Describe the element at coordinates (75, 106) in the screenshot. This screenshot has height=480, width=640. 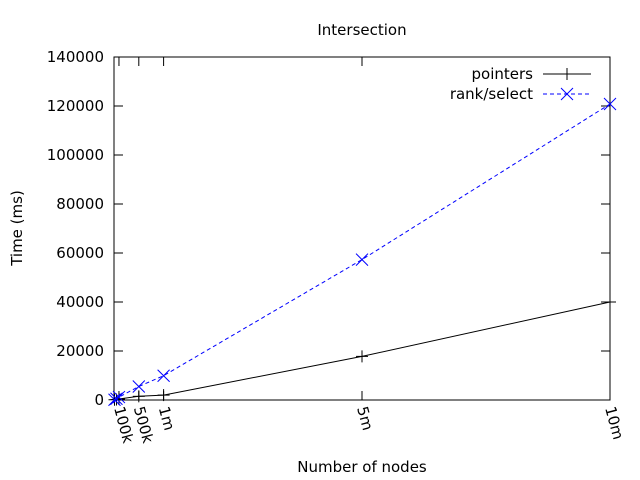
I see `y-tick-label: 120000` at that location.